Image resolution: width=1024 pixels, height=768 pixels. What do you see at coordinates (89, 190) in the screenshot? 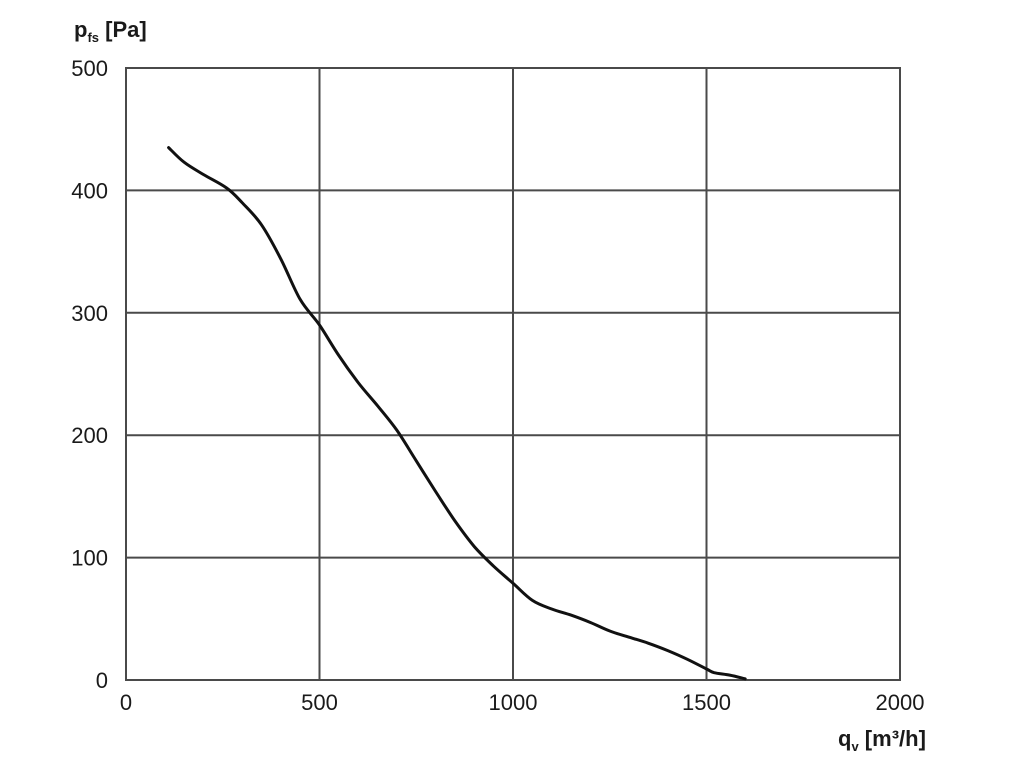
I see `y-tick-label: 400` at bounding box center [89, 190].